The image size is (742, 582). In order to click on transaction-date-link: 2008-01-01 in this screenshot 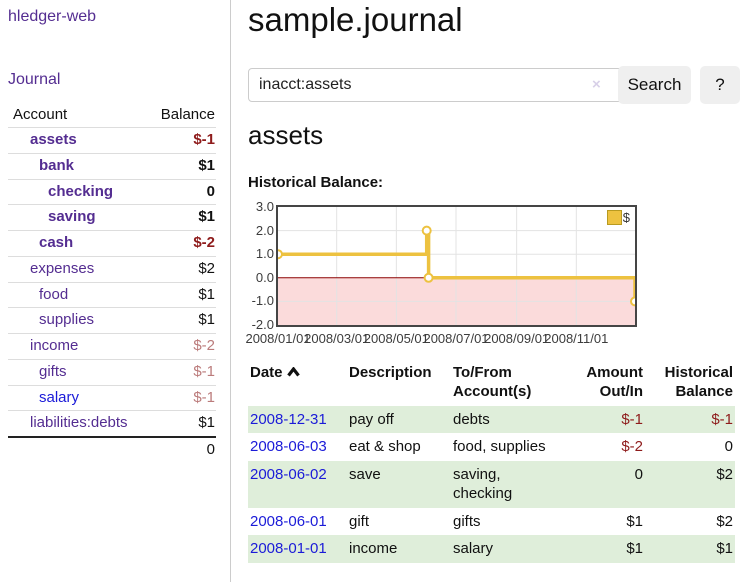, I will do `click(288, 548)`.